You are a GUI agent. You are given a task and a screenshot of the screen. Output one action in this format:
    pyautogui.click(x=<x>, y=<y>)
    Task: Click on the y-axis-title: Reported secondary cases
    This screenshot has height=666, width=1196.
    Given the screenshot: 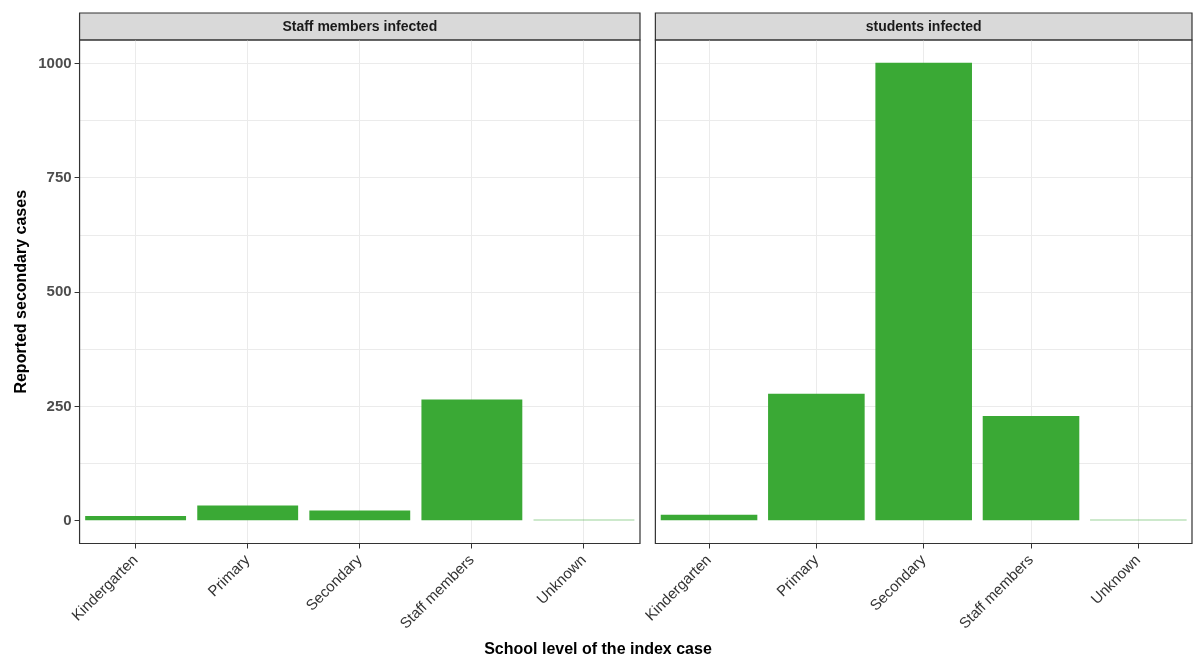 What is the action you would take?
    pyautogui.click(x=21, y=291)
    